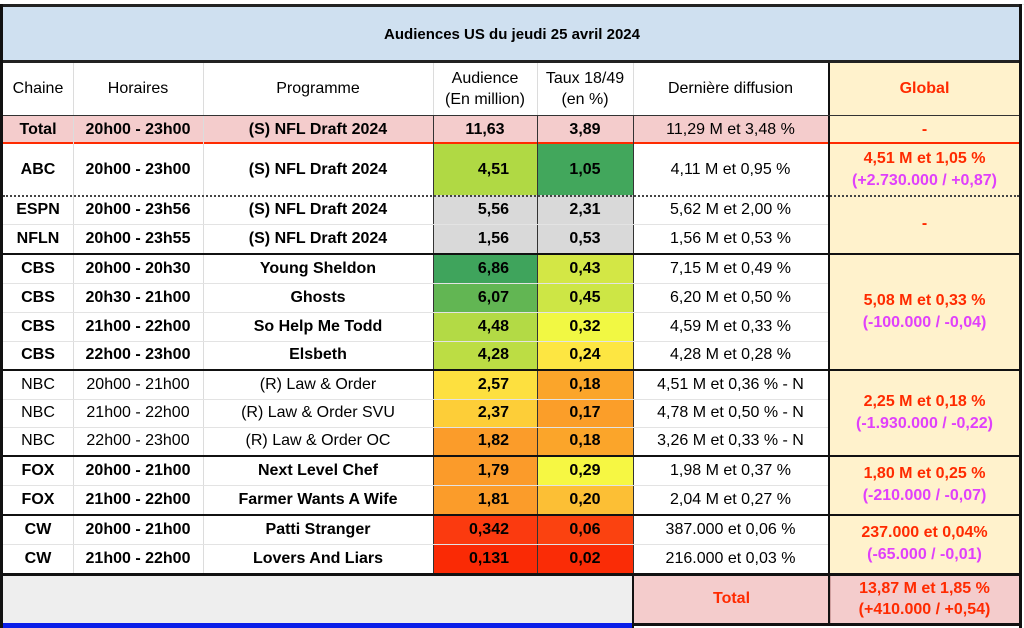 The height and width of the screenshot is (628, 1024). Describe the element at coordinates (138, 268) in the screenshot. I see `cell-horaires: 20h00 - 20h30` at that location.